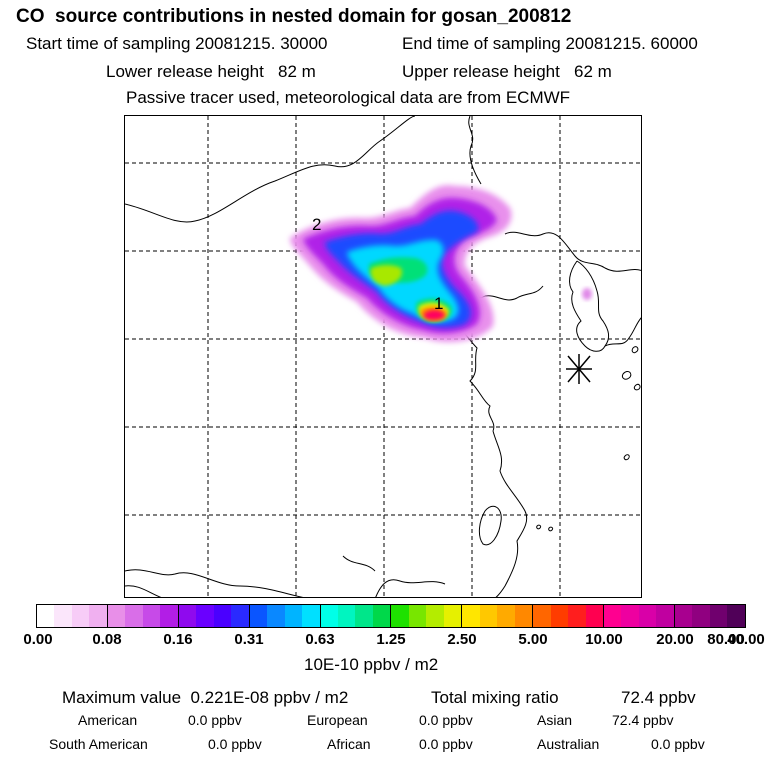  Describe the element at coordinates (675, 639) in the screenshot. I see `colorbar-tick-label: 20.00` at that location.